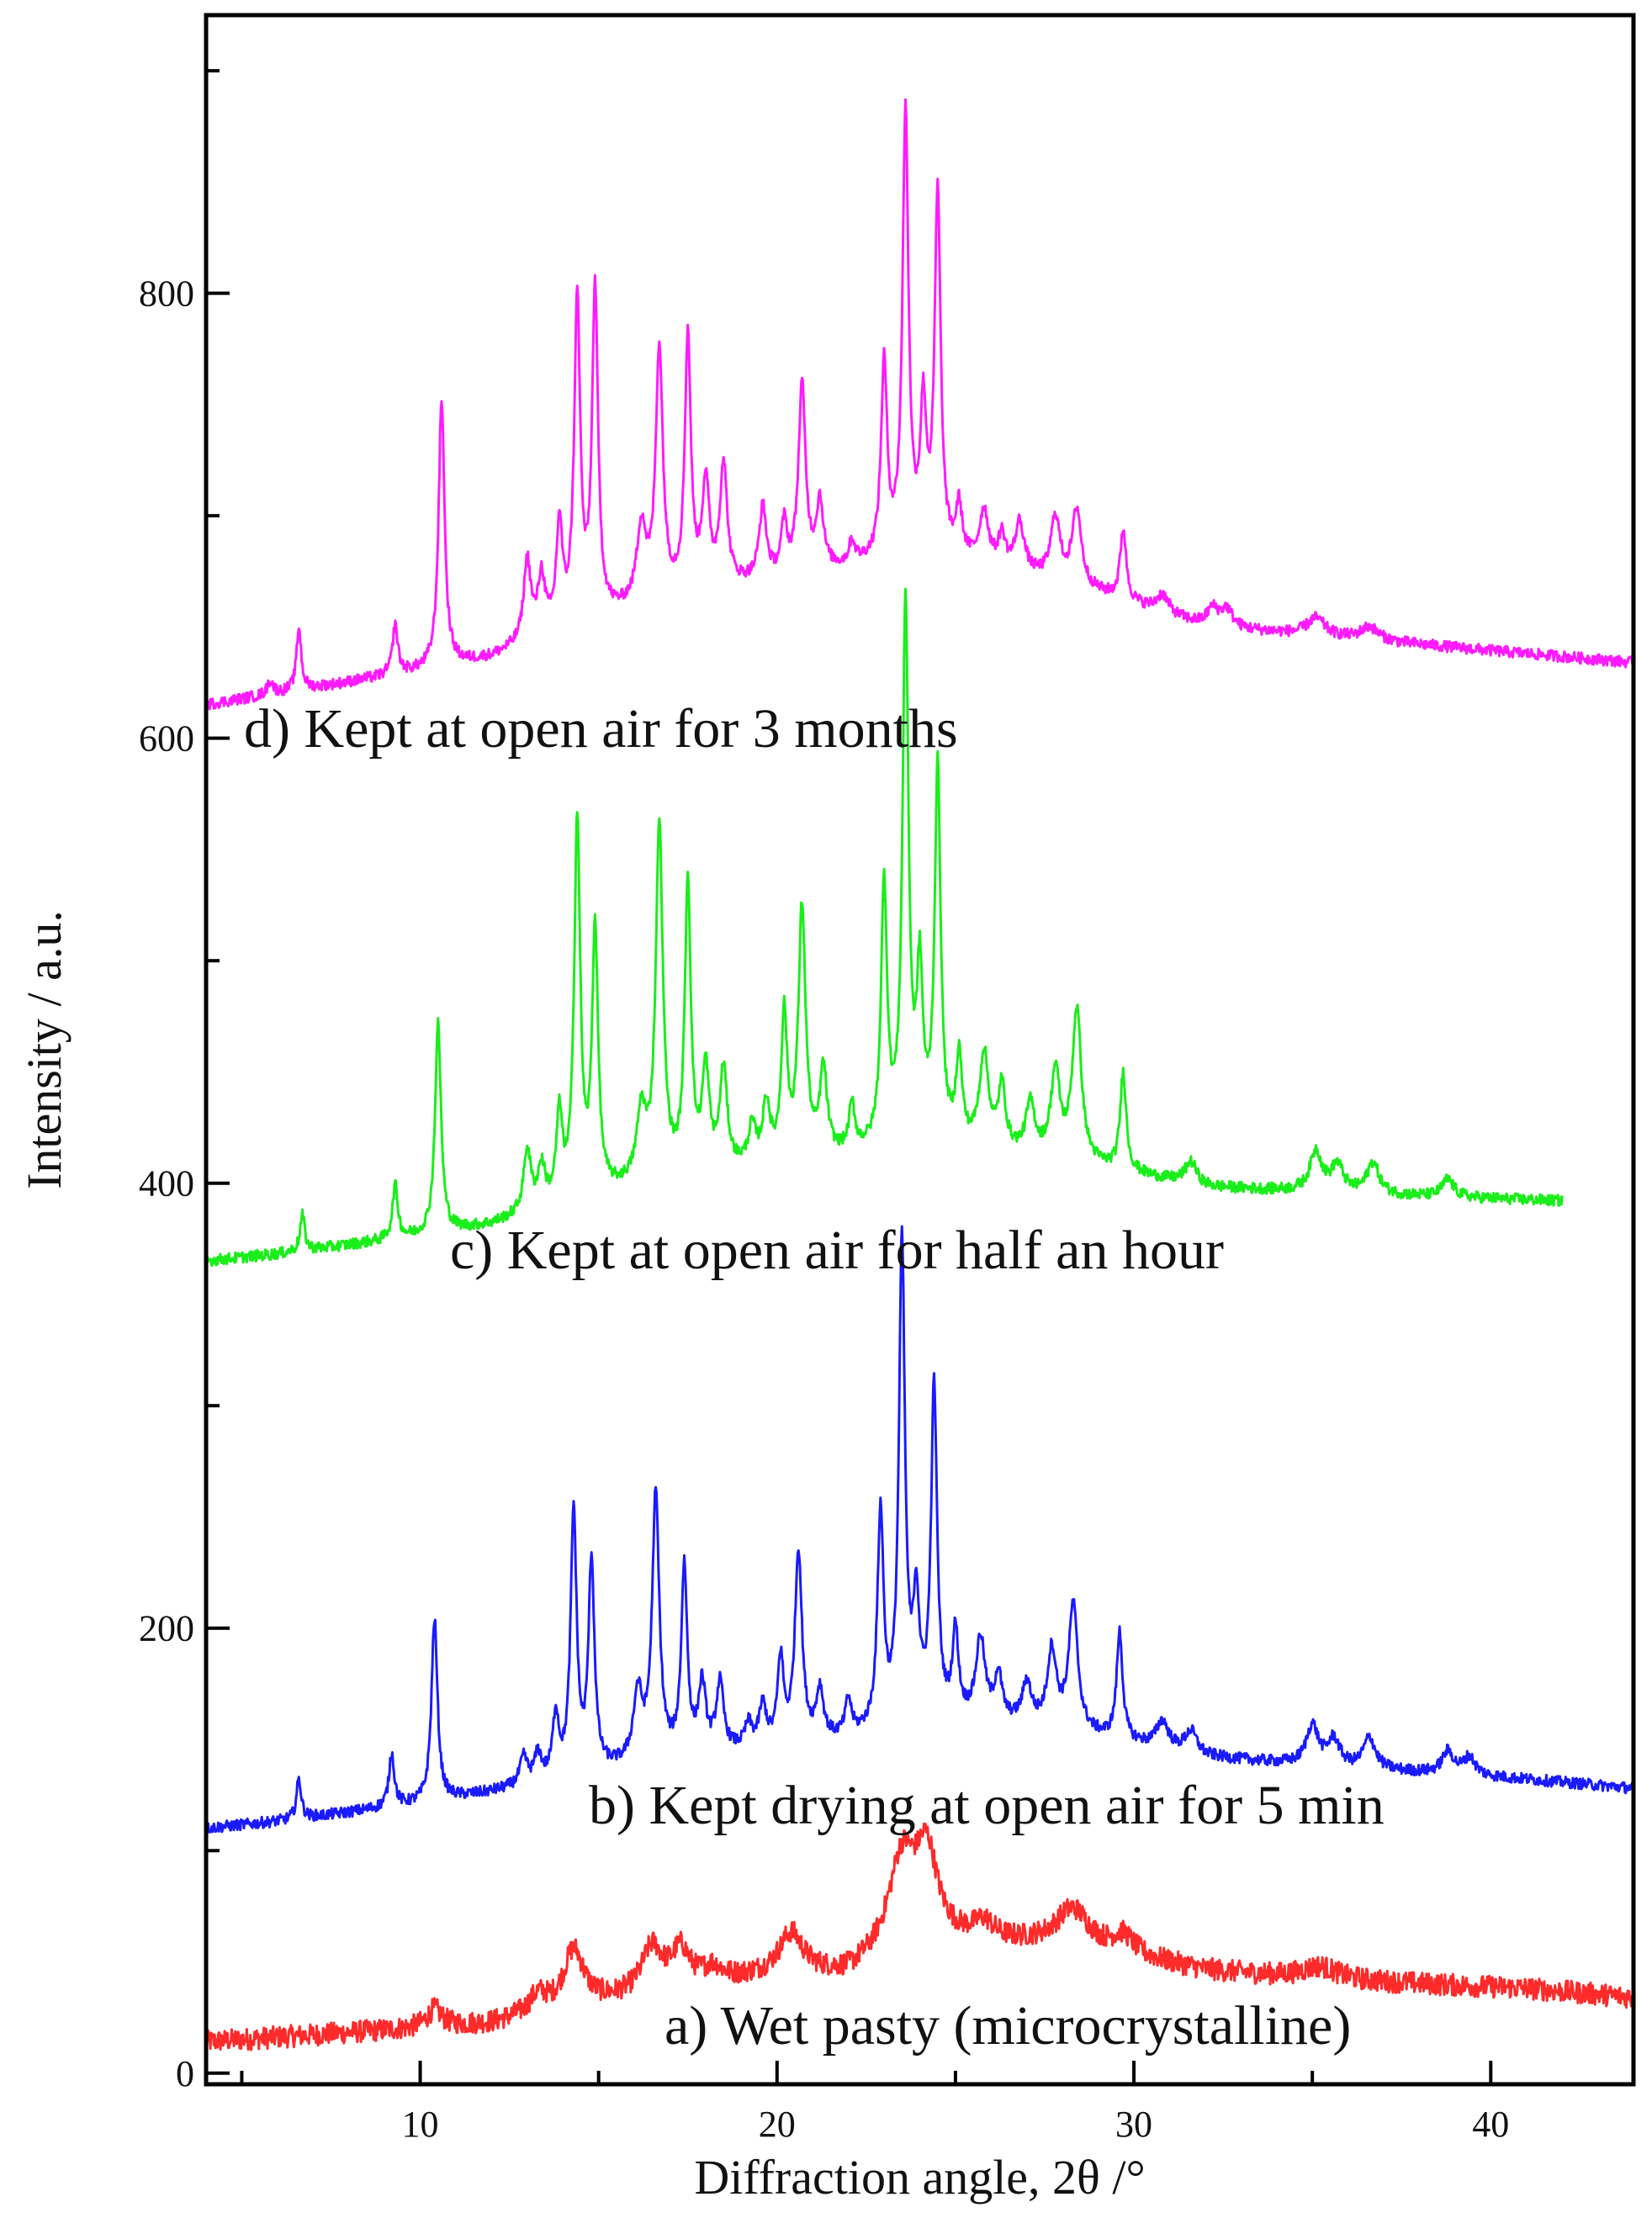  I want to click on annotation-series-d: d) Kept at open air for 3 months, so click(601, 729).